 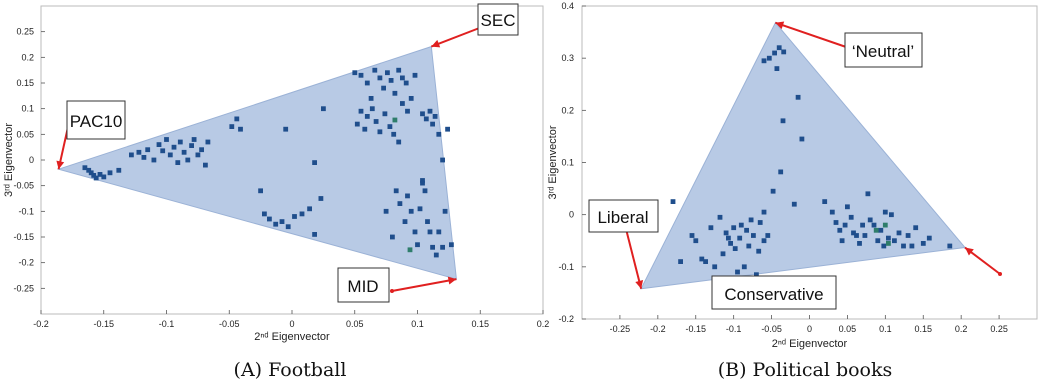 I want to click on y-axis-label: 3ʳᵈ Eigenvector, so click(x=9, y=160).